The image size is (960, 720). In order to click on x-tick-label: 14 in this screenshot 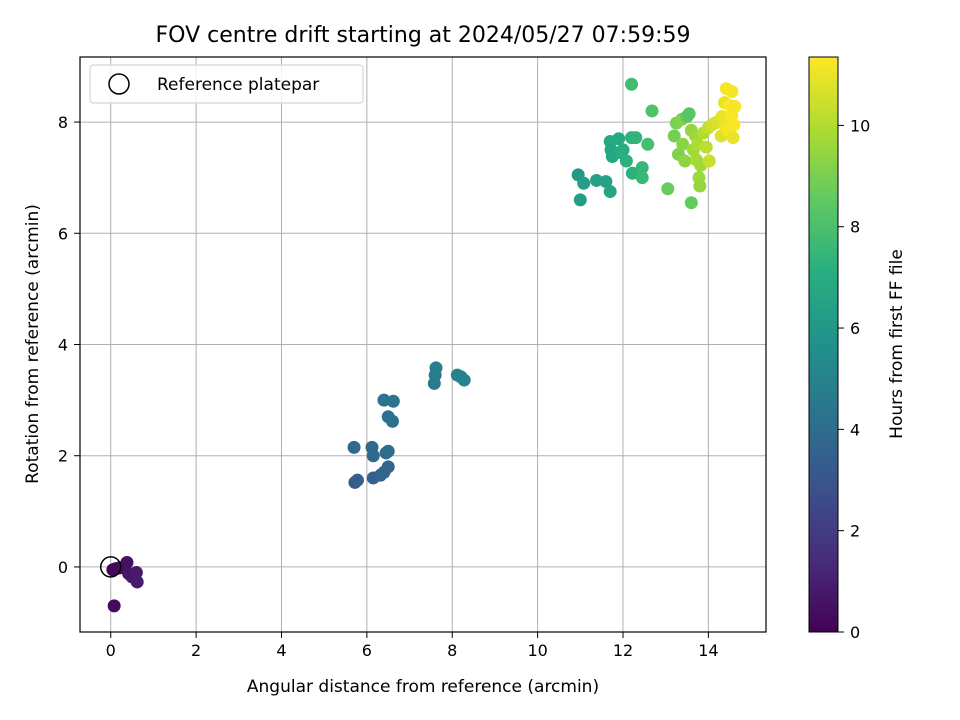, I will do `click(708, 650)`.